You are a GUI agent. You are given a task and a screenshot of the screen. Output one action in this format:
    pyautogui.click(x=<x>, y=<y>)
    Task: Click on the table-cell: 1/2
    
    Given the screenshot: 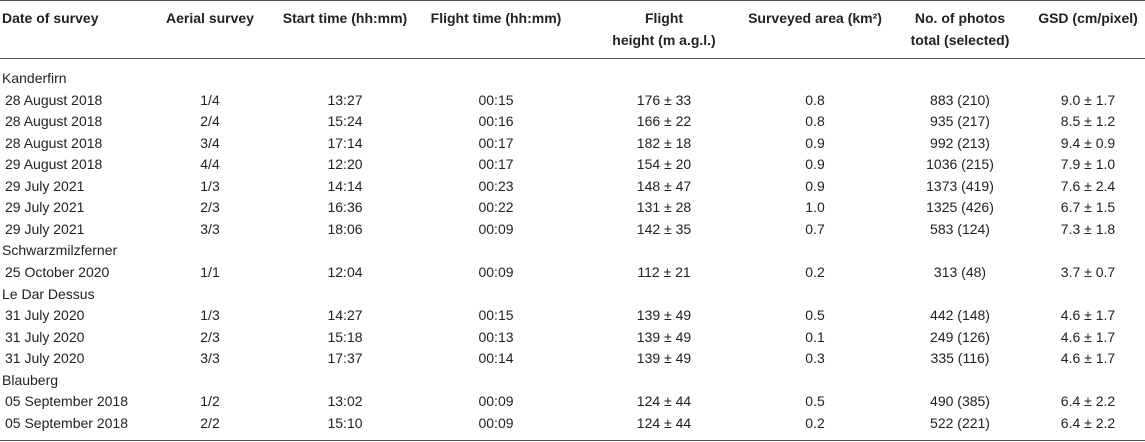 What is the action you would take?
    pyautogui.click(x=210, y=401)
    